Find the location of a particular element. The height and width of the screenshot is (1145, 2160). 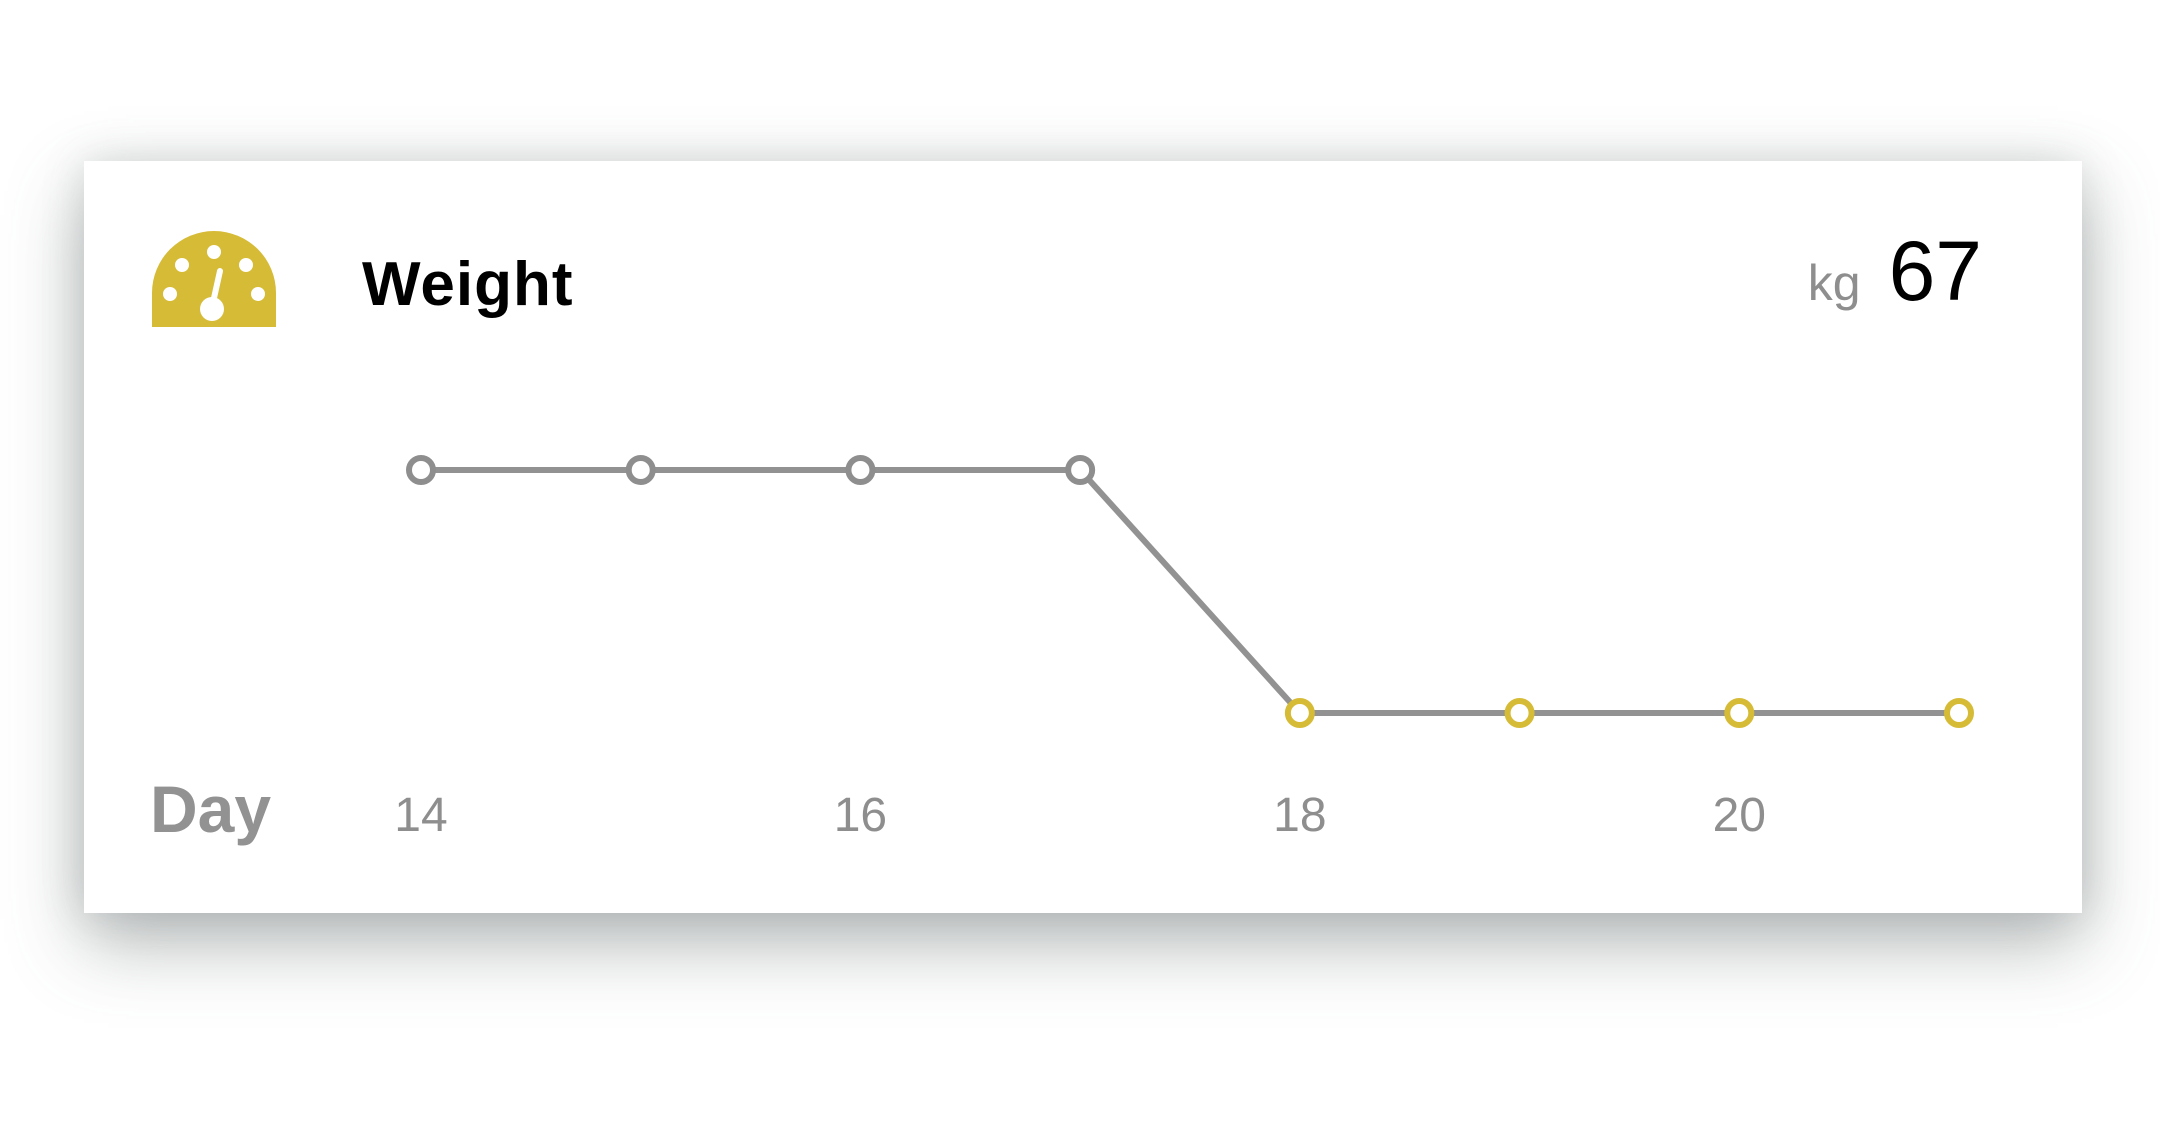

current-value: 67 is located at coordinates (1935, 271).